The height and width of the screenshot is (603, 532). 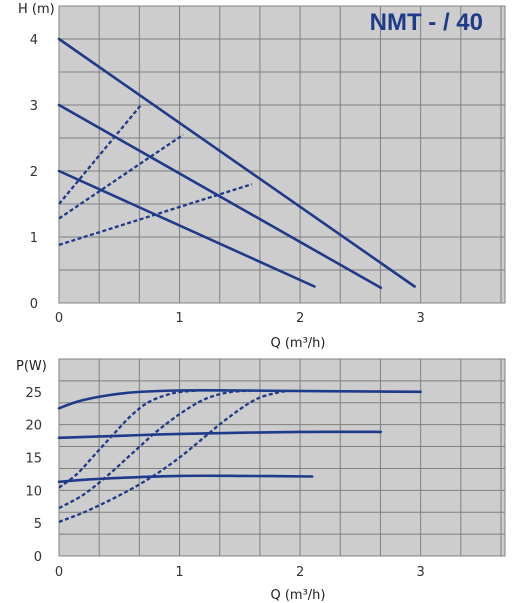 What do you see at coordinates (34, 40) in the screenshot?
I see `y-tick-label: 4` at bounding box center [34, 40].